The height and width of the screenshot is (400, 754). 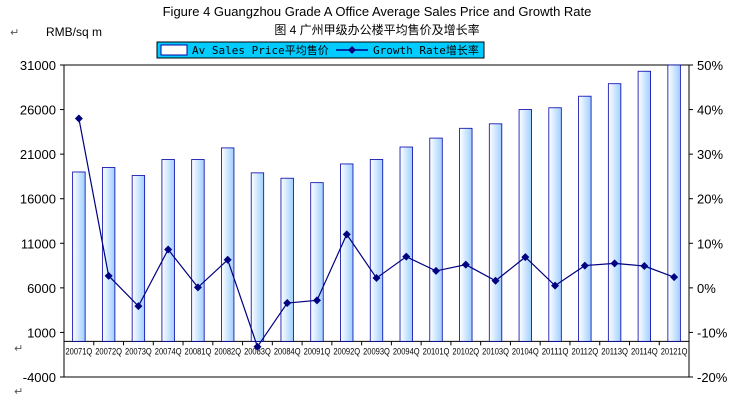 What do you see at coordinates (436, 351) in the screenshot?
I see `x-tick-label: 20101Q` at bounding box center [436, 351].